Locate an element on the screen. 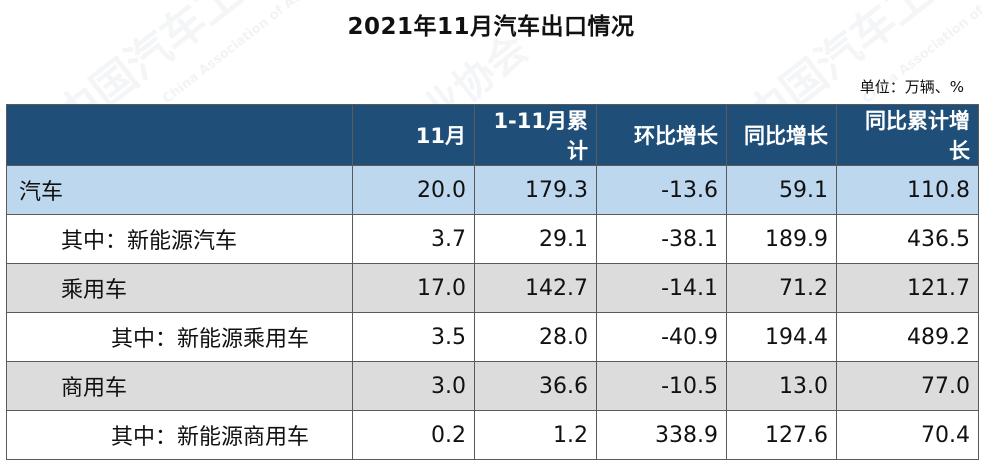  table-cell: 142.7 is located at coordinates (535, 288).